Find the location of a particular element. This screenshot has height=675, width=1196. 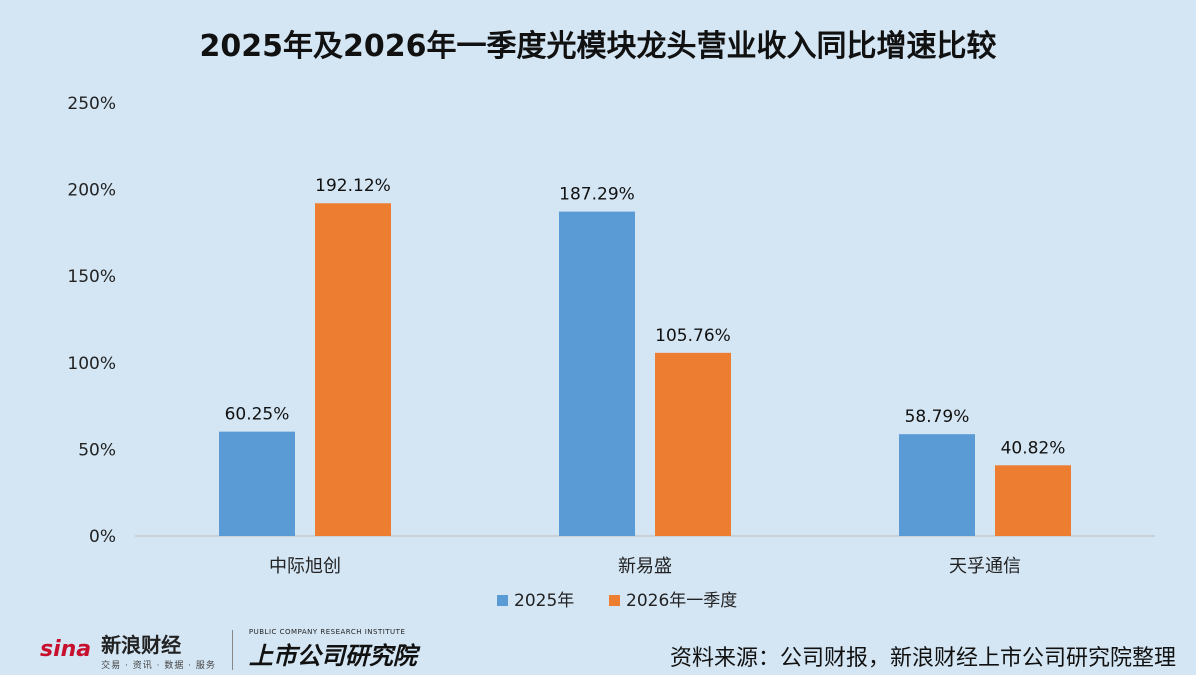

data-label: 60.25% is located at coordinates (257, 415).